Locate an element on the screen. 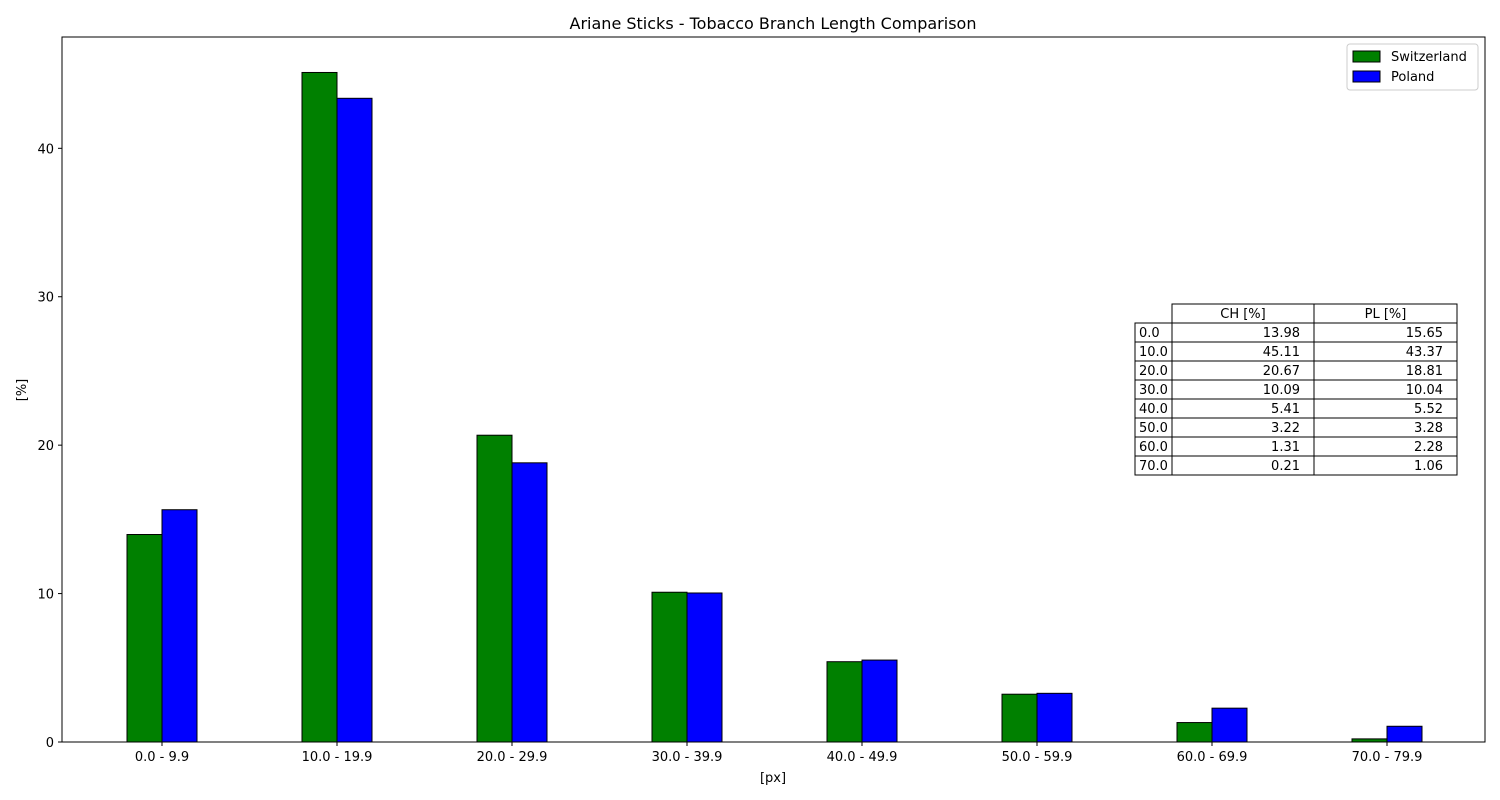 Image resolution: width=1500 pixels, height=800 pixels. table-value-6-1: 2.28 is located at coordinates (1428, 447).